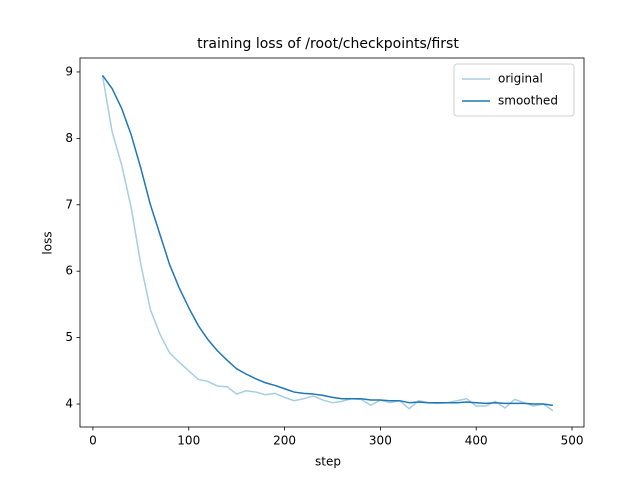 The image size is (640, 480). I want to click on legend-label: original, so click(520, 79).